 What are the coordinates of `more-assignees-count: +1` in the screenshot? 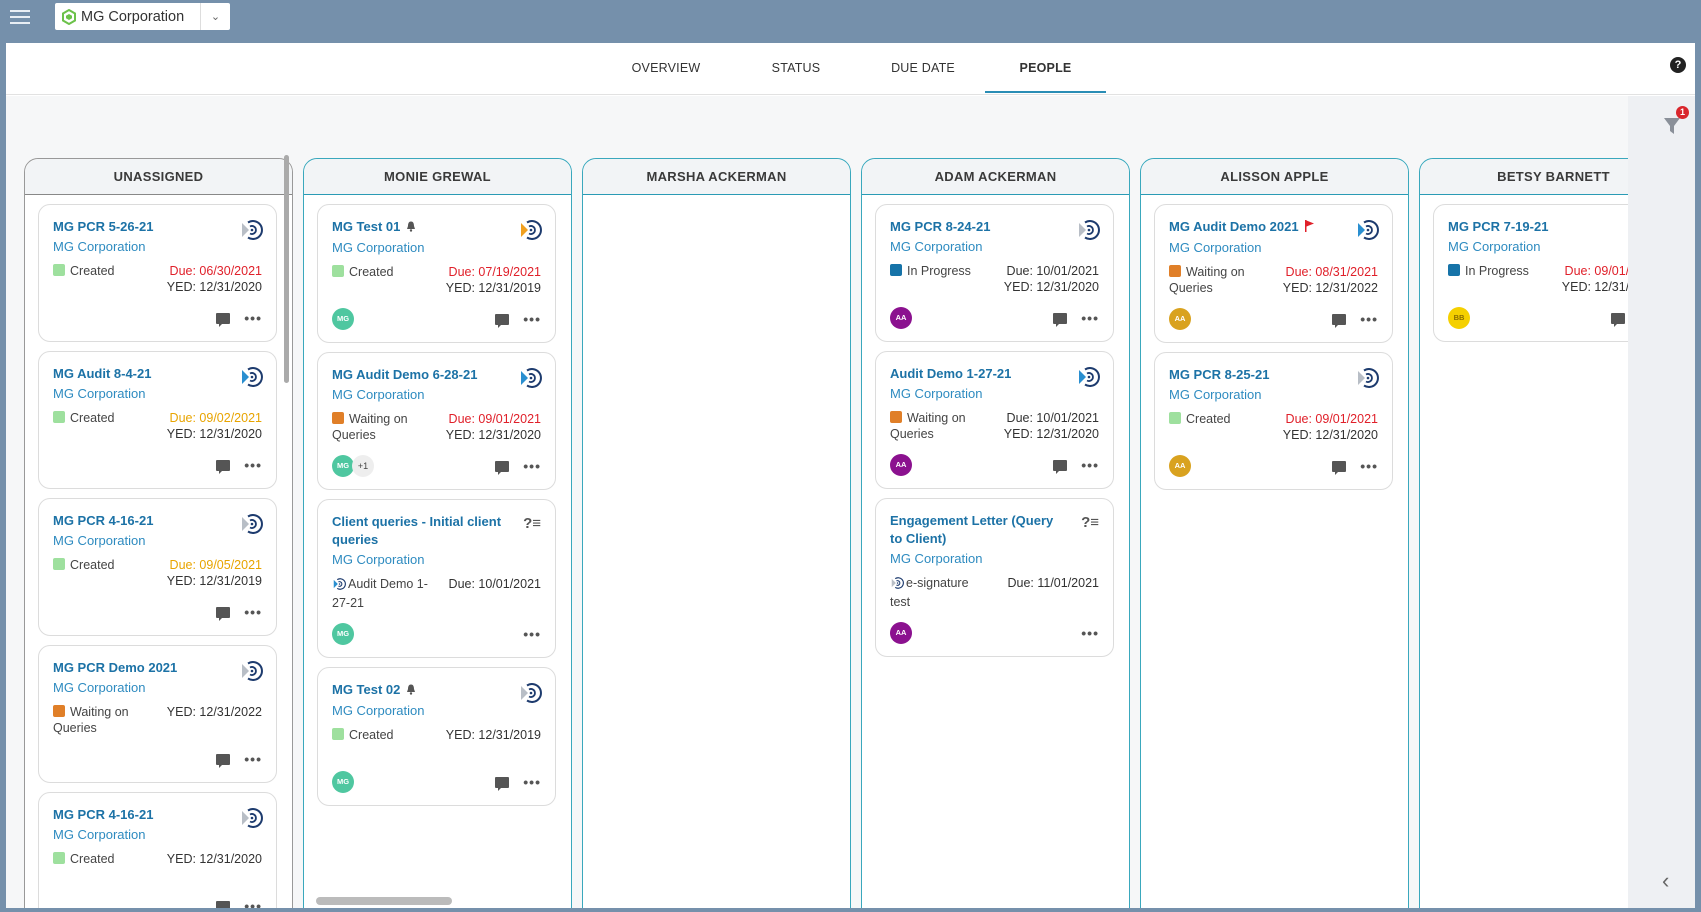 It's located at (363, 466).